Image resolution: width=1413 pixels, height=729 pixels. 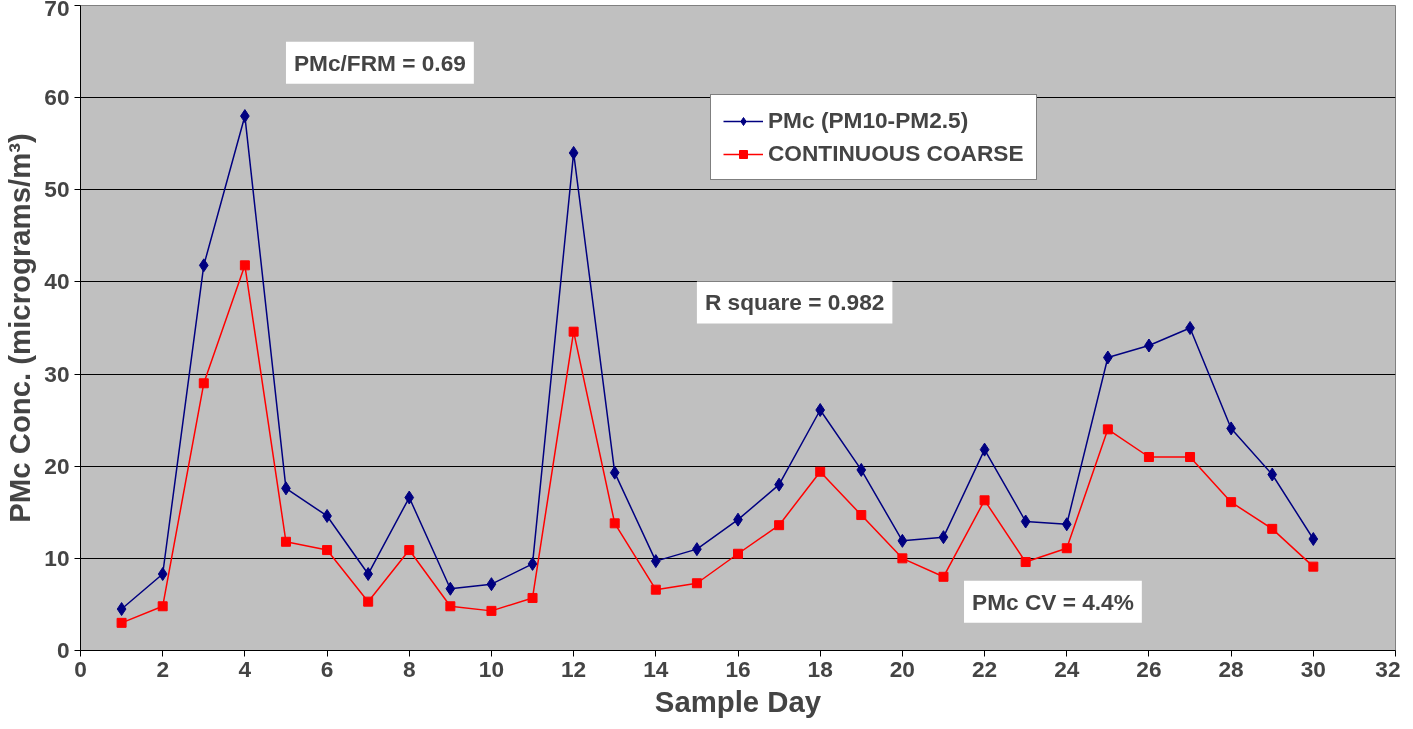 What do you see at coordinates (80, 668) in the screenshot?
I see `x-tick-label: 0` at bounding box center [80, 668].